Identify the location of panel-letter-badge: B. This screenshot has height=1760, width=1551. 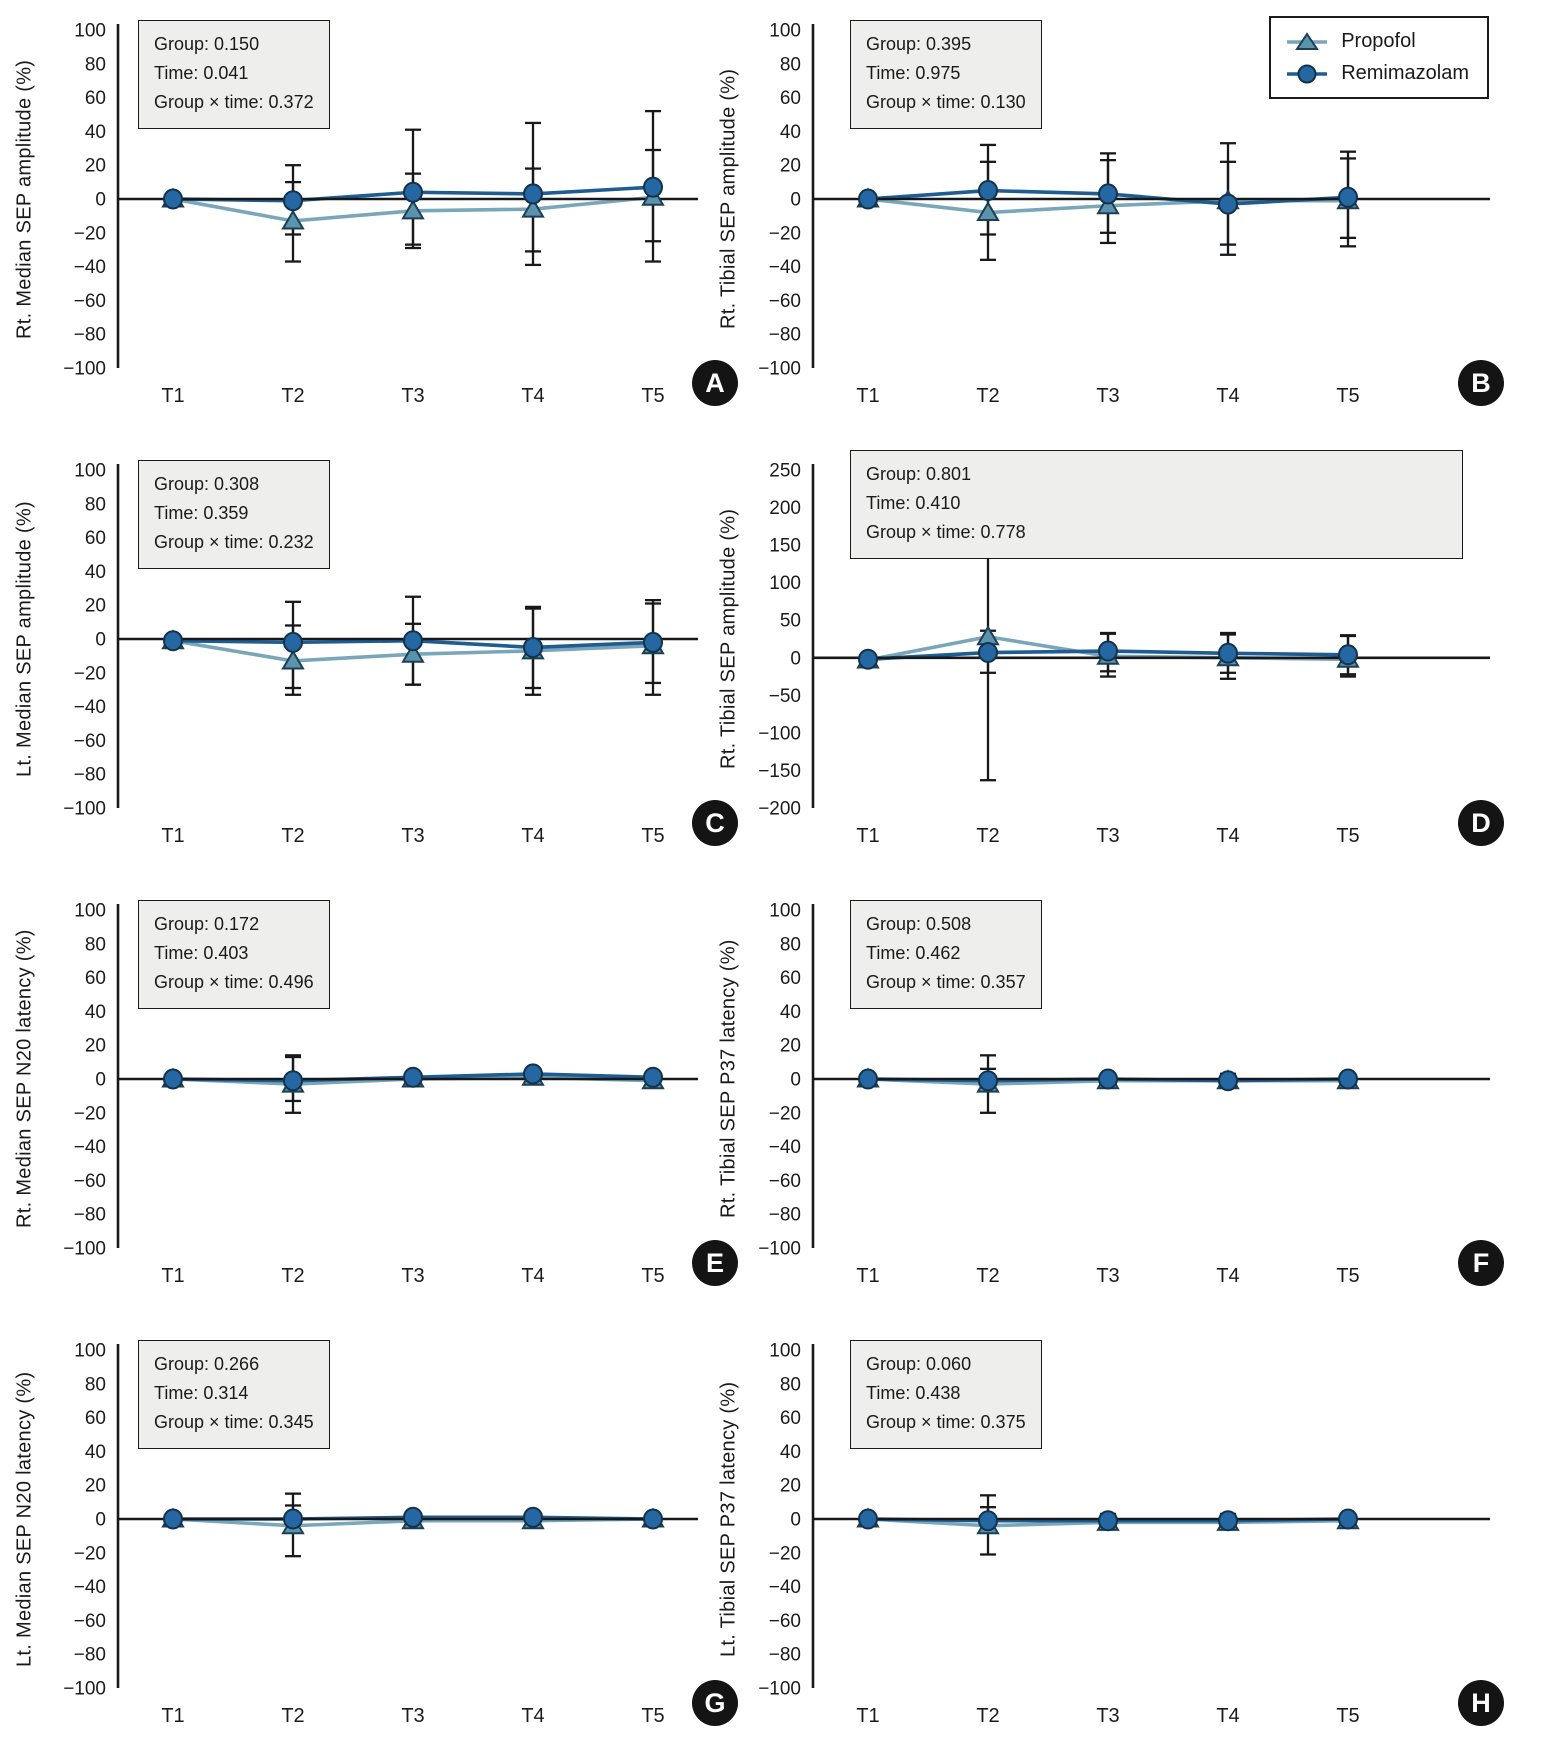
(1481, 383).